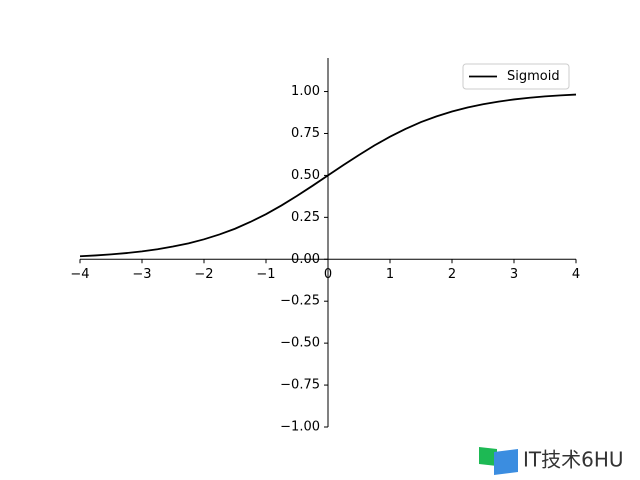 Image resolution: width=640 pixels, height=480 pixels. I want to click on legend-box, so click(516, 76).